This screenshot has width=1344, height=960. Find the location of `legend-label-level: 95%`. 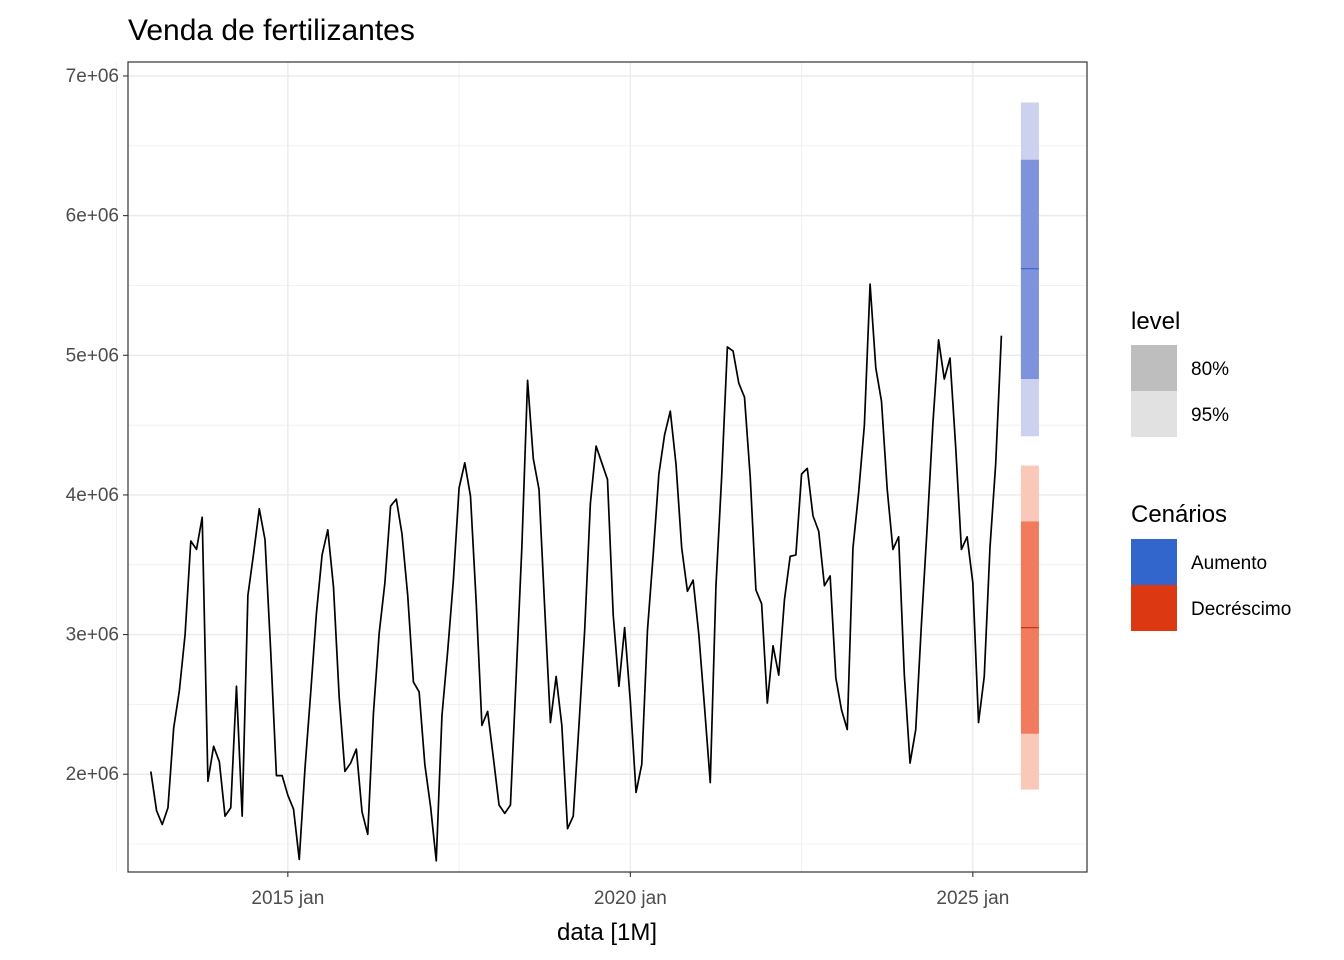

legend-label-level: 95% is located at coordinates (1210, 415).